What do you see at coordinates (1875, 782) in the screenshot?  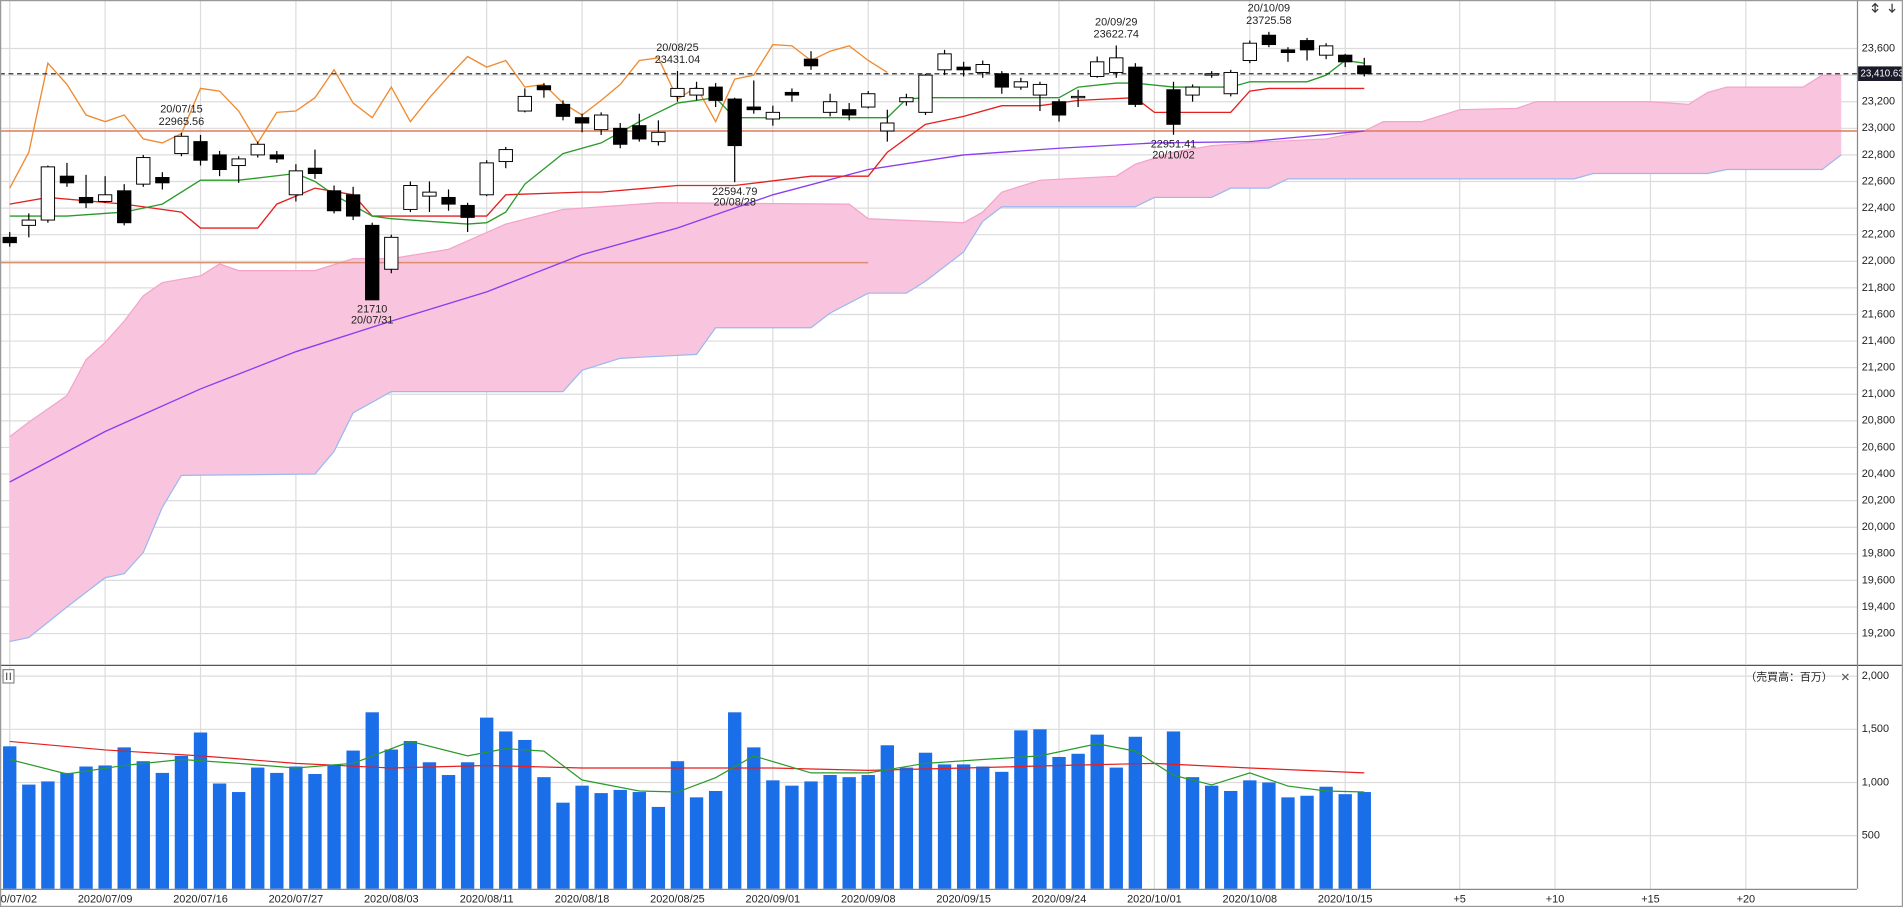 I see `y2-tick-label: 1,000` at bounding box center [1875, 782].